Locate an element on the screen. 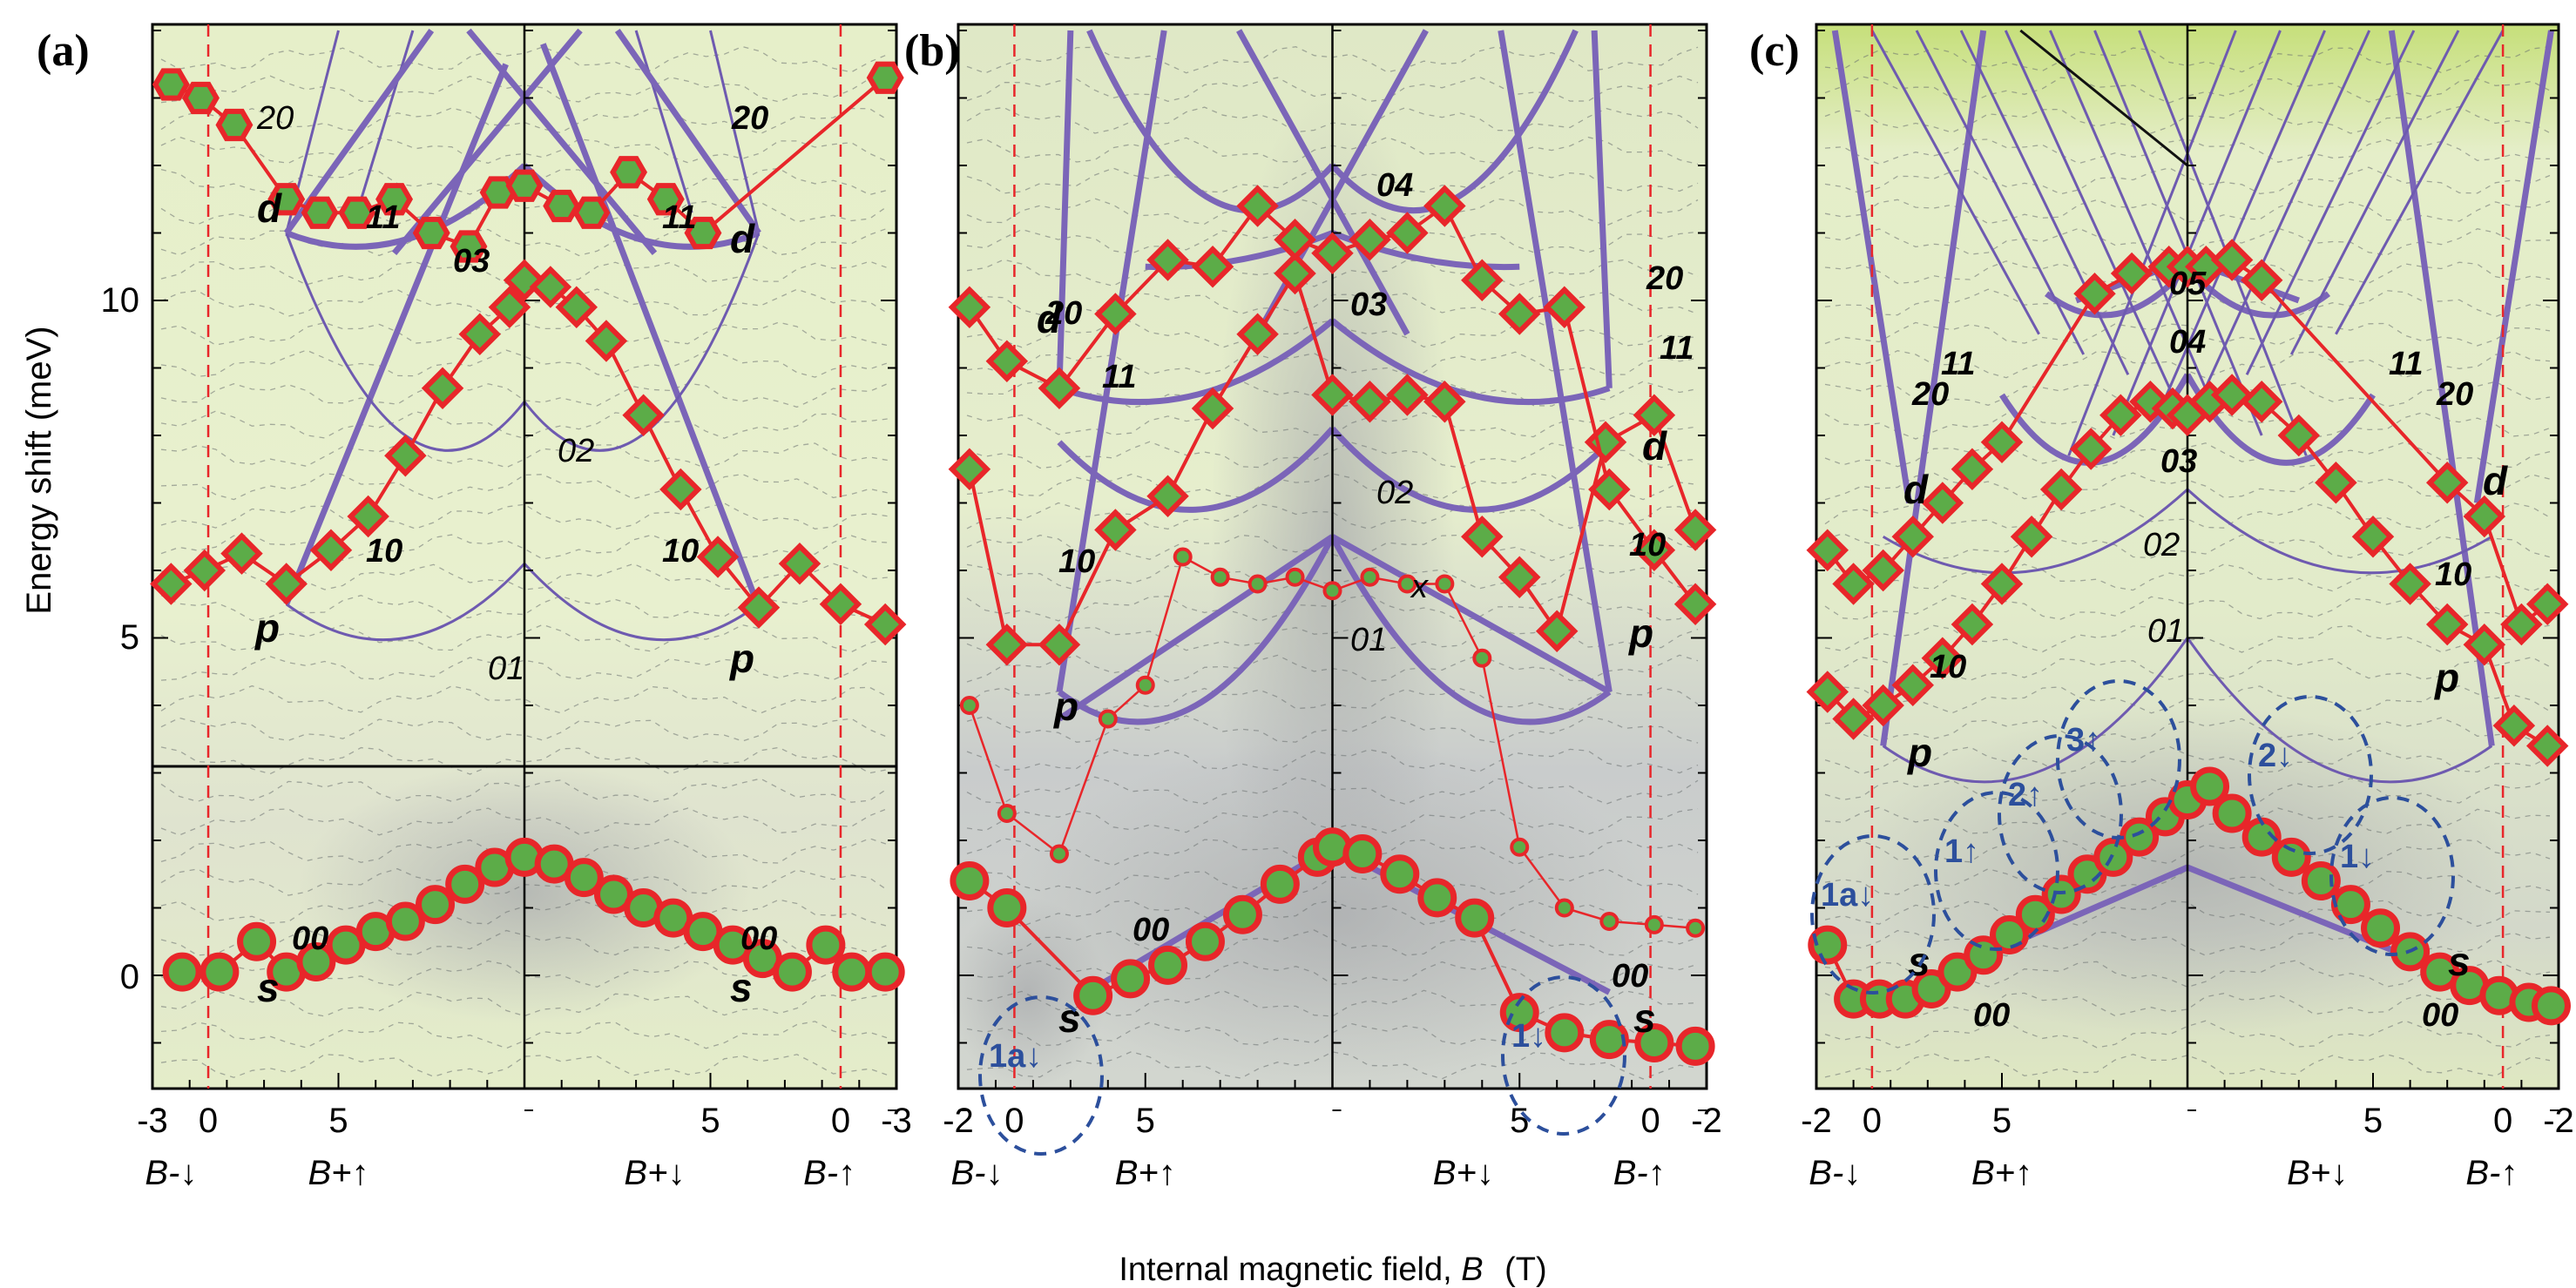  transition-annotation: 1a↓ is located at coordinates (1015, 1057).